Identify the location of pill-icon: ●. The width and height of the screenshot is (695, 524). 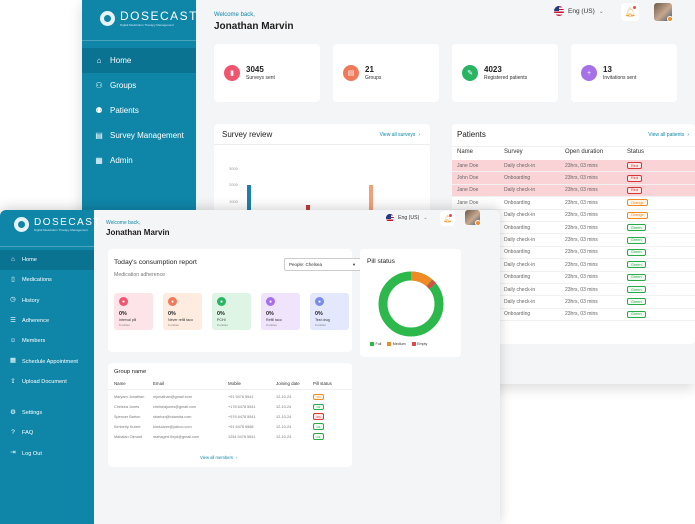
(123, 301).